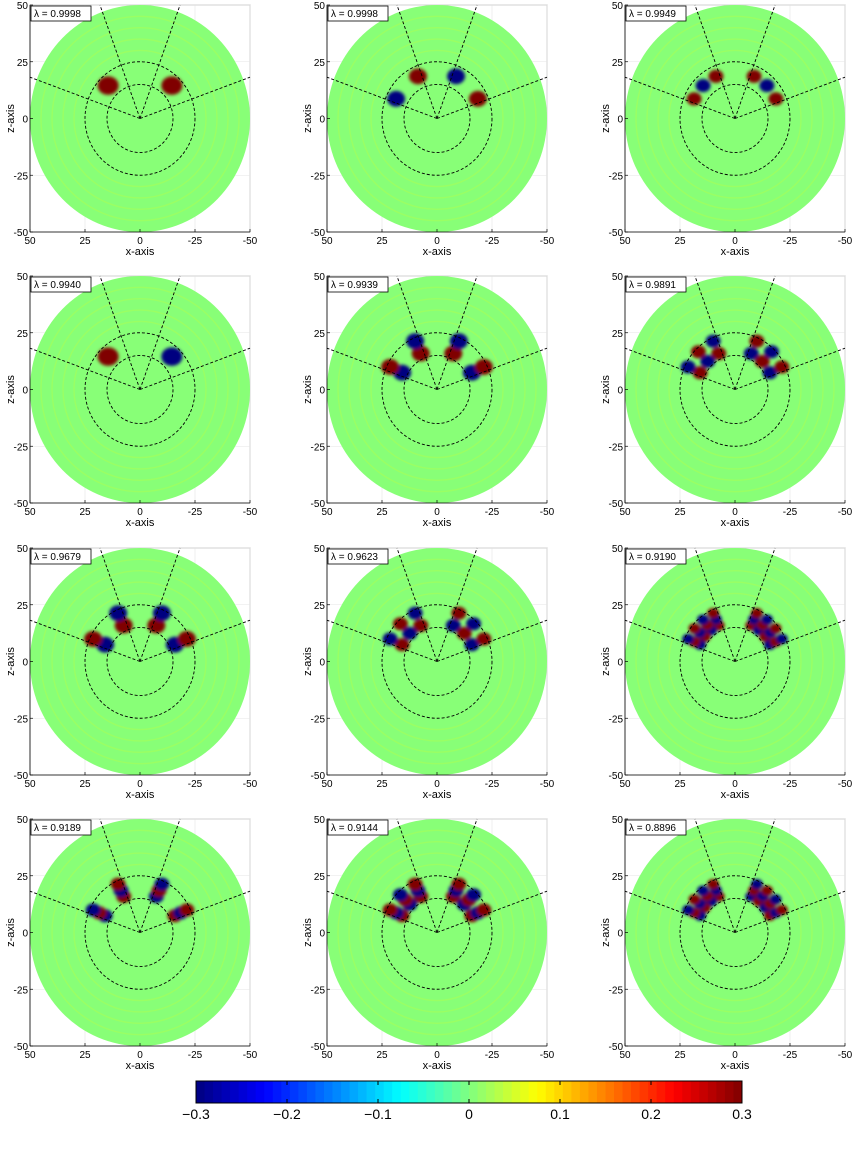 The width and height of the screenshot is (854, 1157). I want to click on eigenvalue-label: λ = 0.9190, so click(652, 557).